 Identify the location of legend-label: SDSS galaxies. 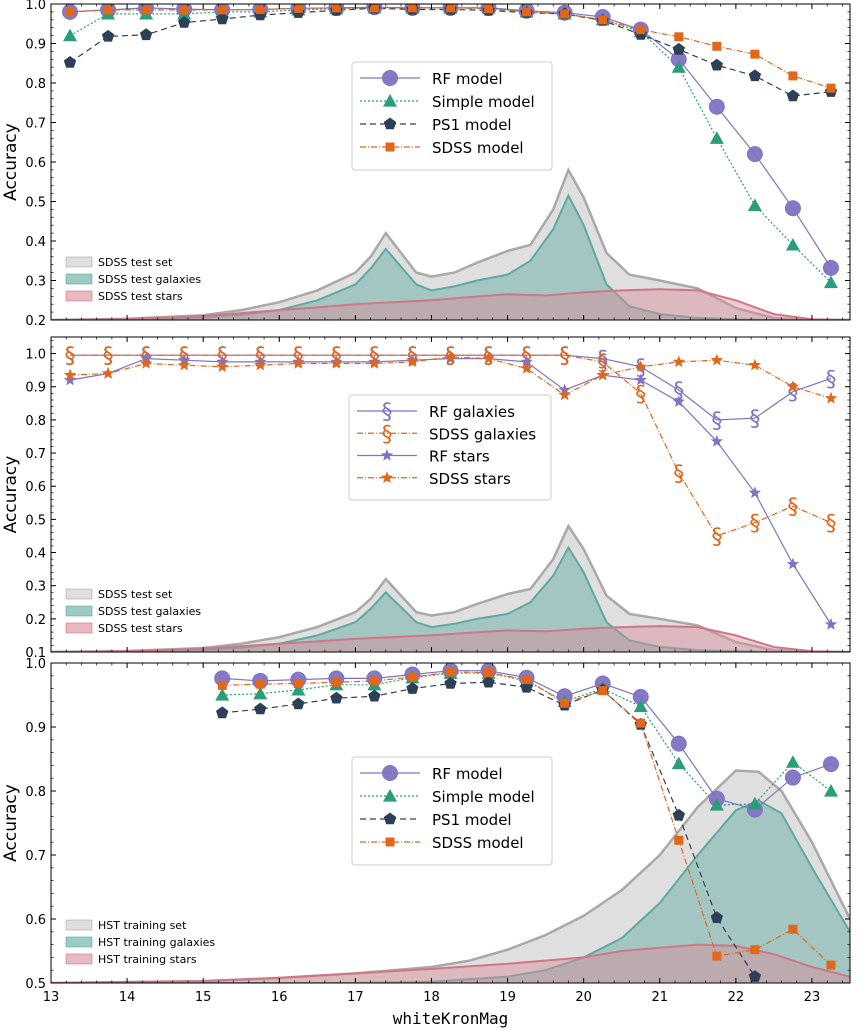
(482, 434).